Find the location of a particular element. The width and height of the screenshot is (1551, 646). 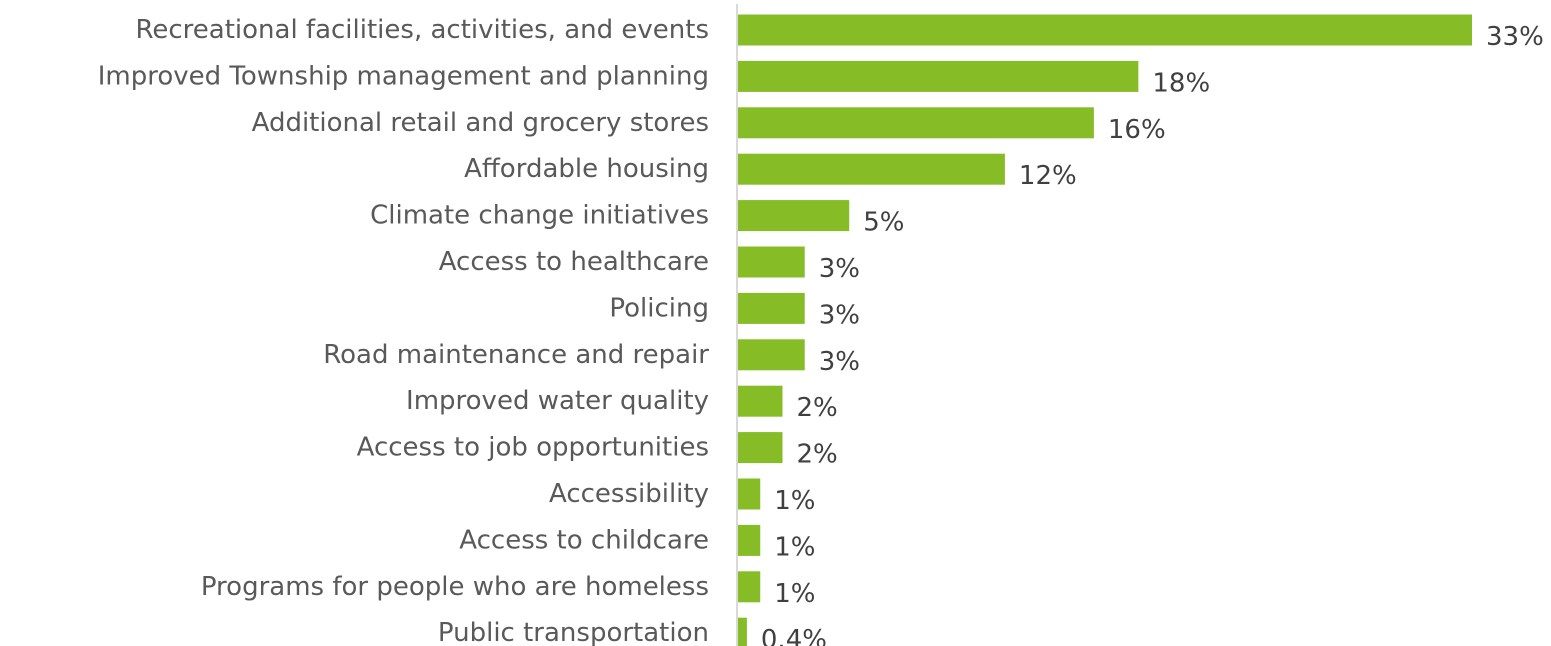

category-label-10: Accessibility is located at coordinates (629, 494).